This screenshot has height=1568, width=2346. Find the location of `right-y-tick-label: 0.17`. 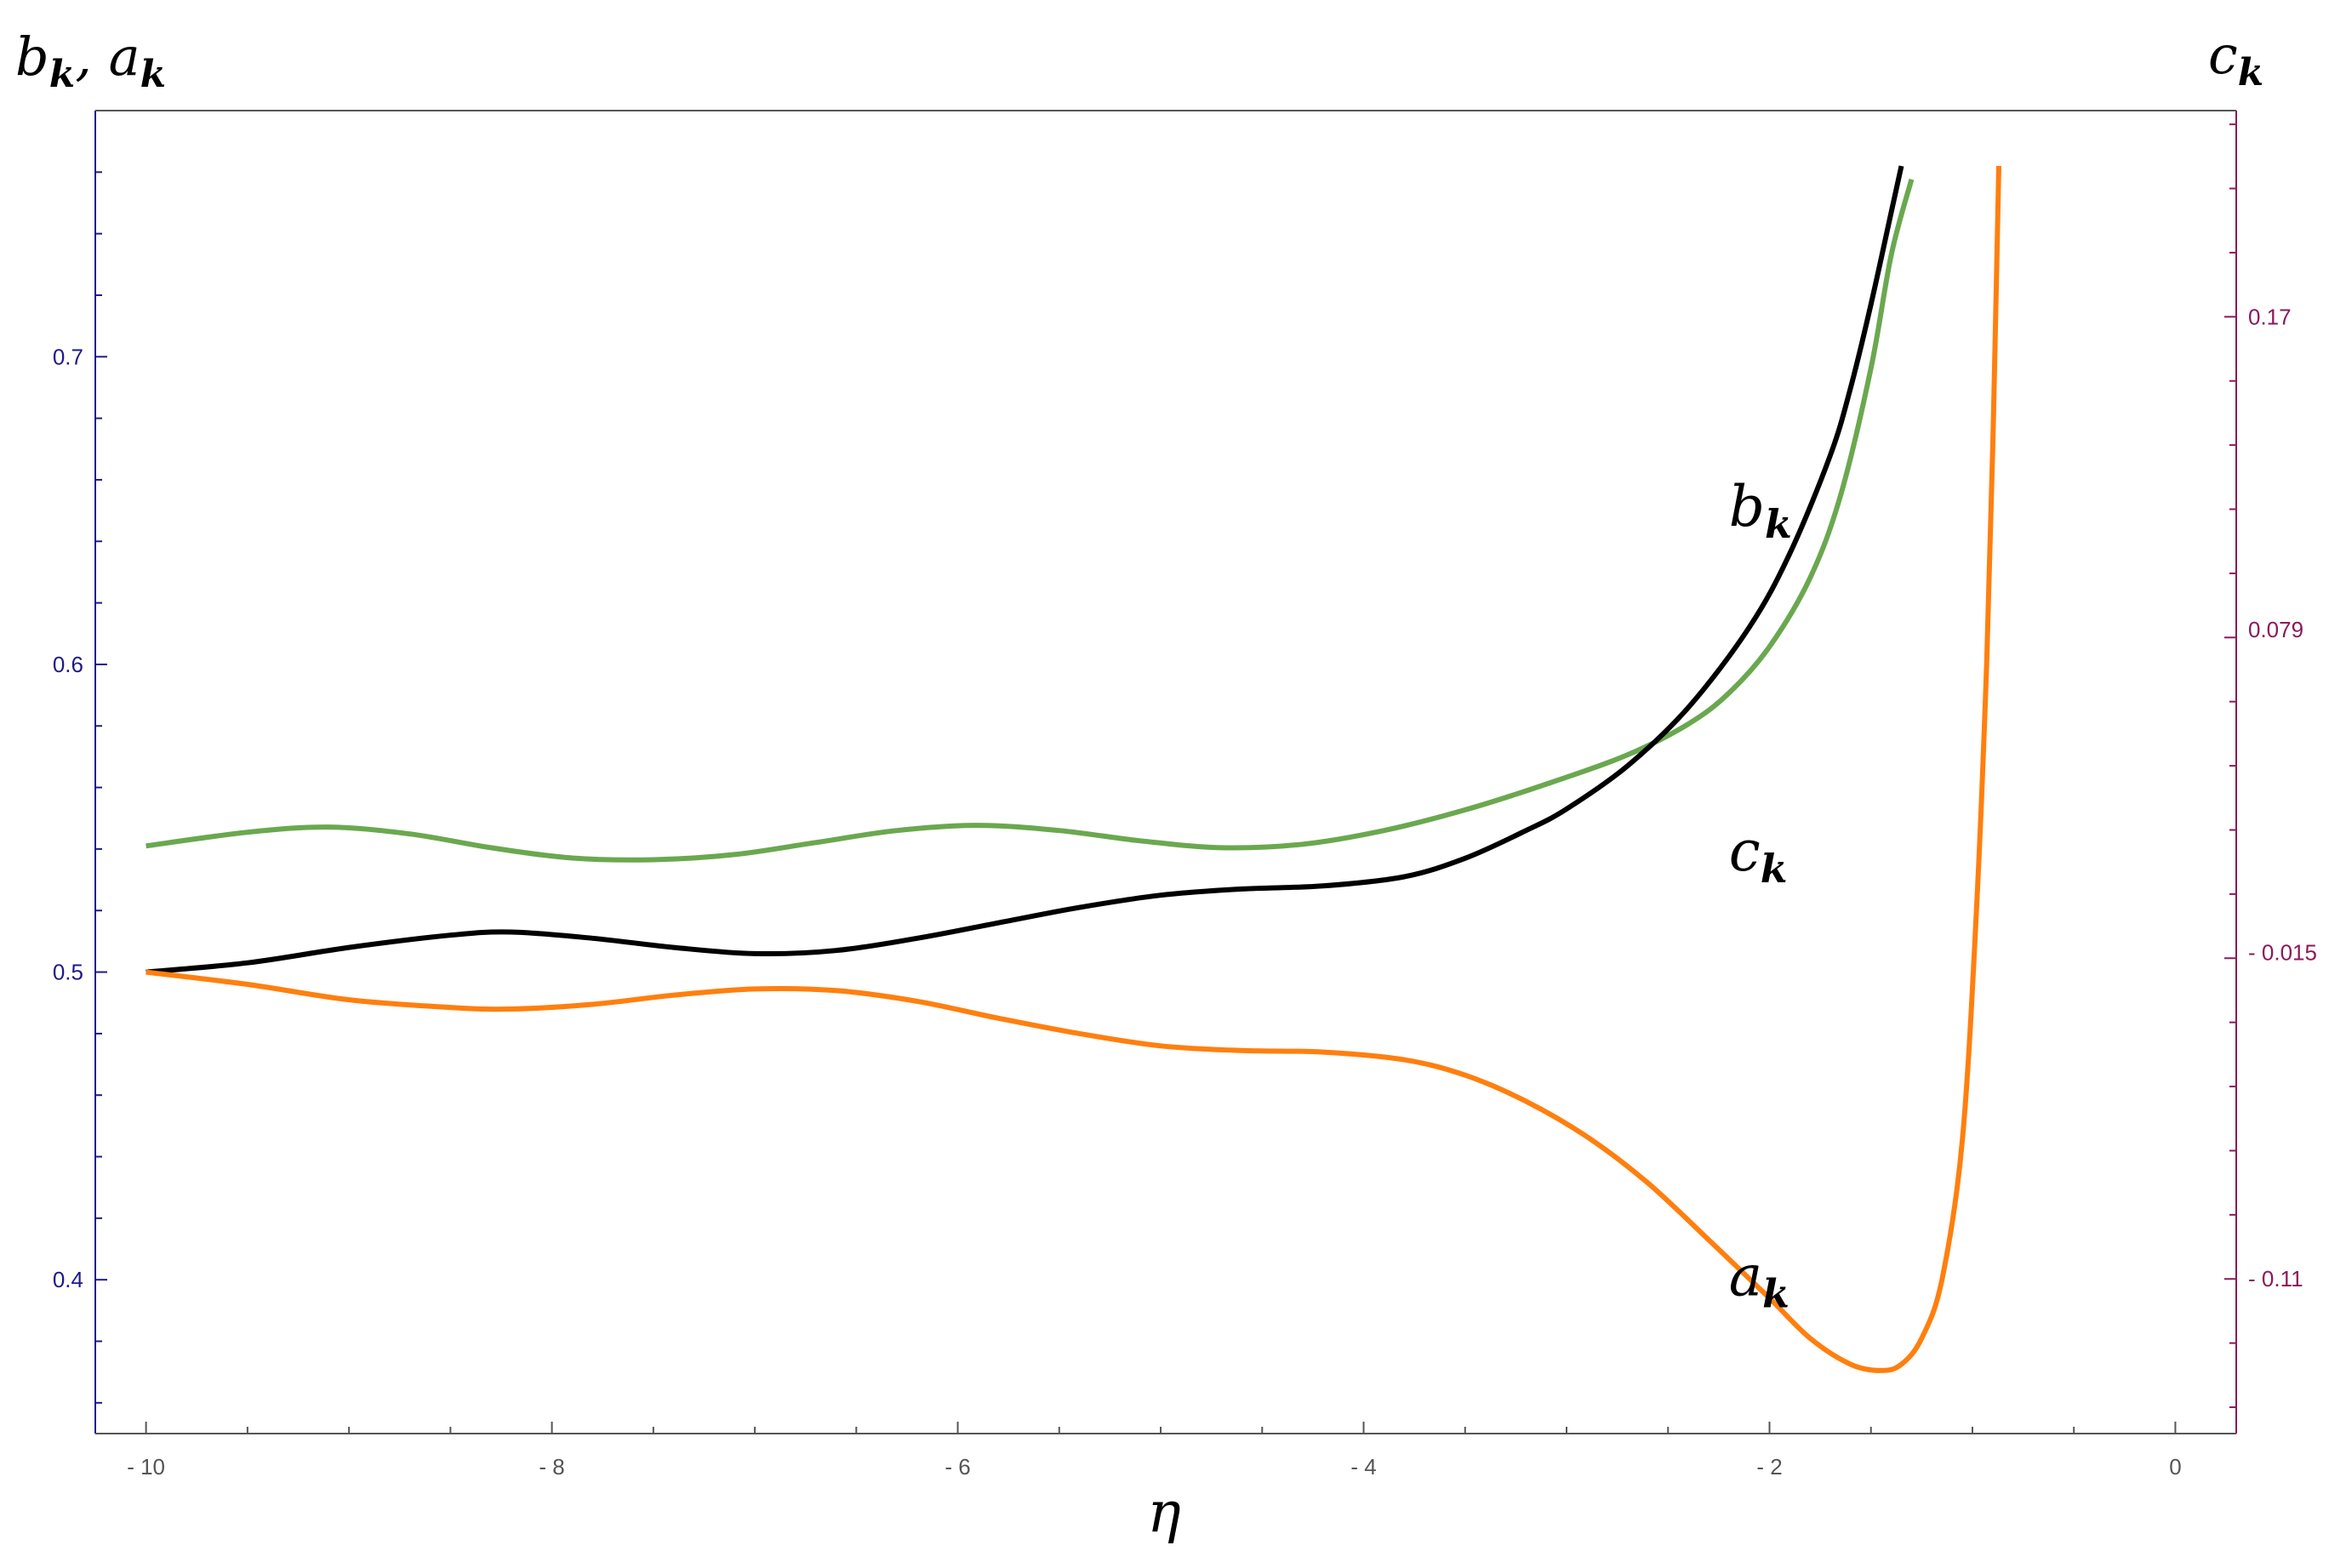

right-y-tick-label: 0.17 is located at coordinates (2270, 316).